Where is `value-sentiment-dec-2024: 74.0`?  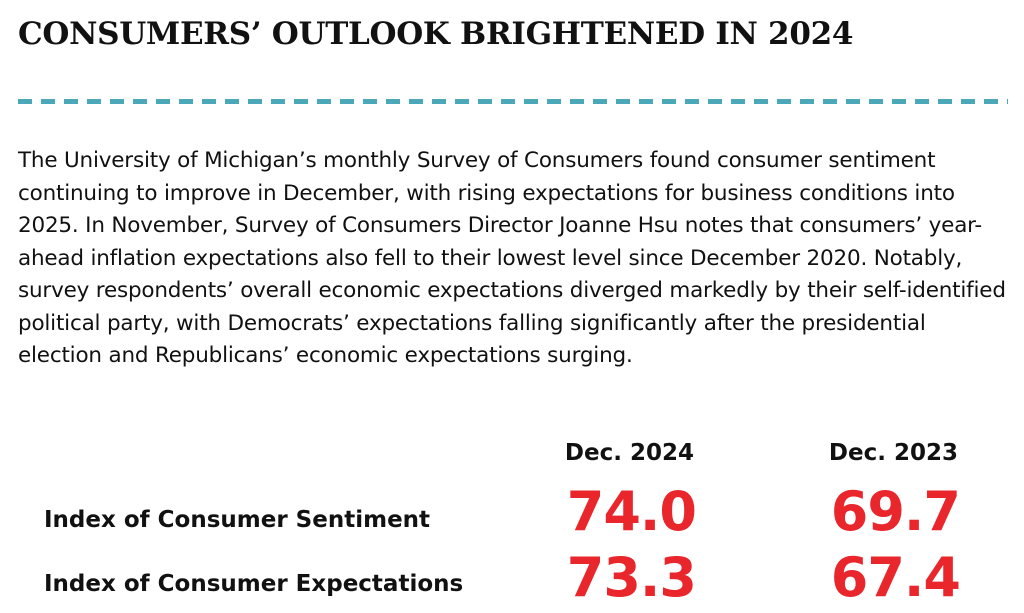
value-sentiment-dec-2024: 74.0 is located at coordinates (631, 511).